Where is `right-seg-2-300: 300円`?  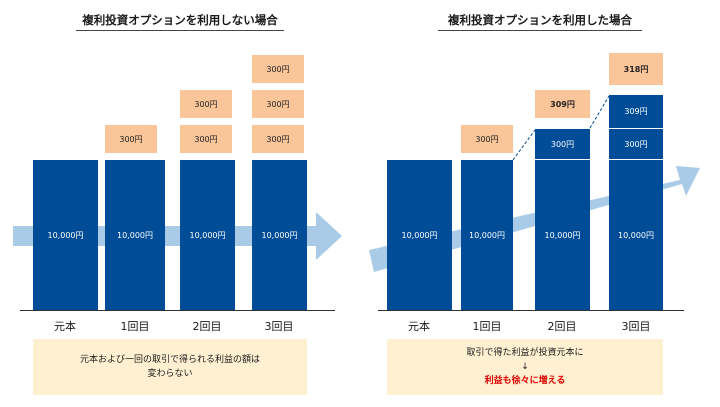 right-seg-2-300: 300円 is located at coordinates (562, 144).